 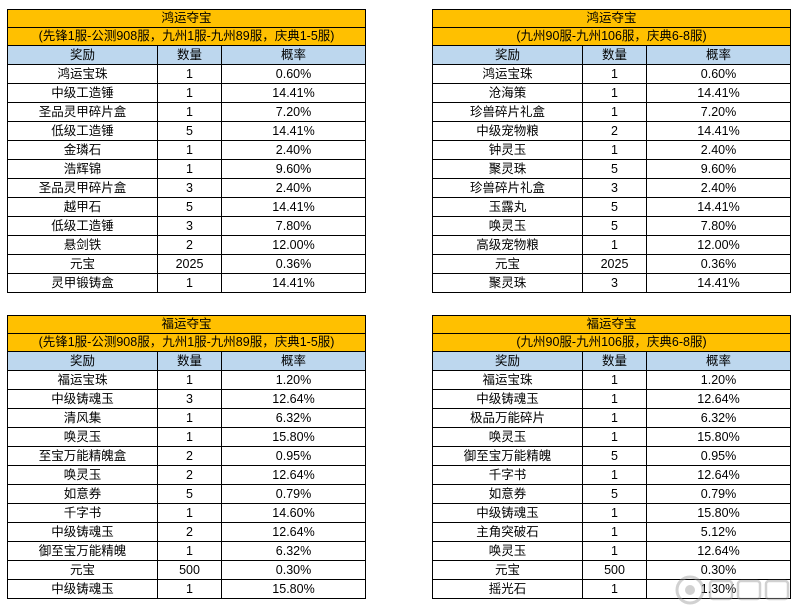 I want to click on cell-reward: 如意券, so click(x=507, y=494).